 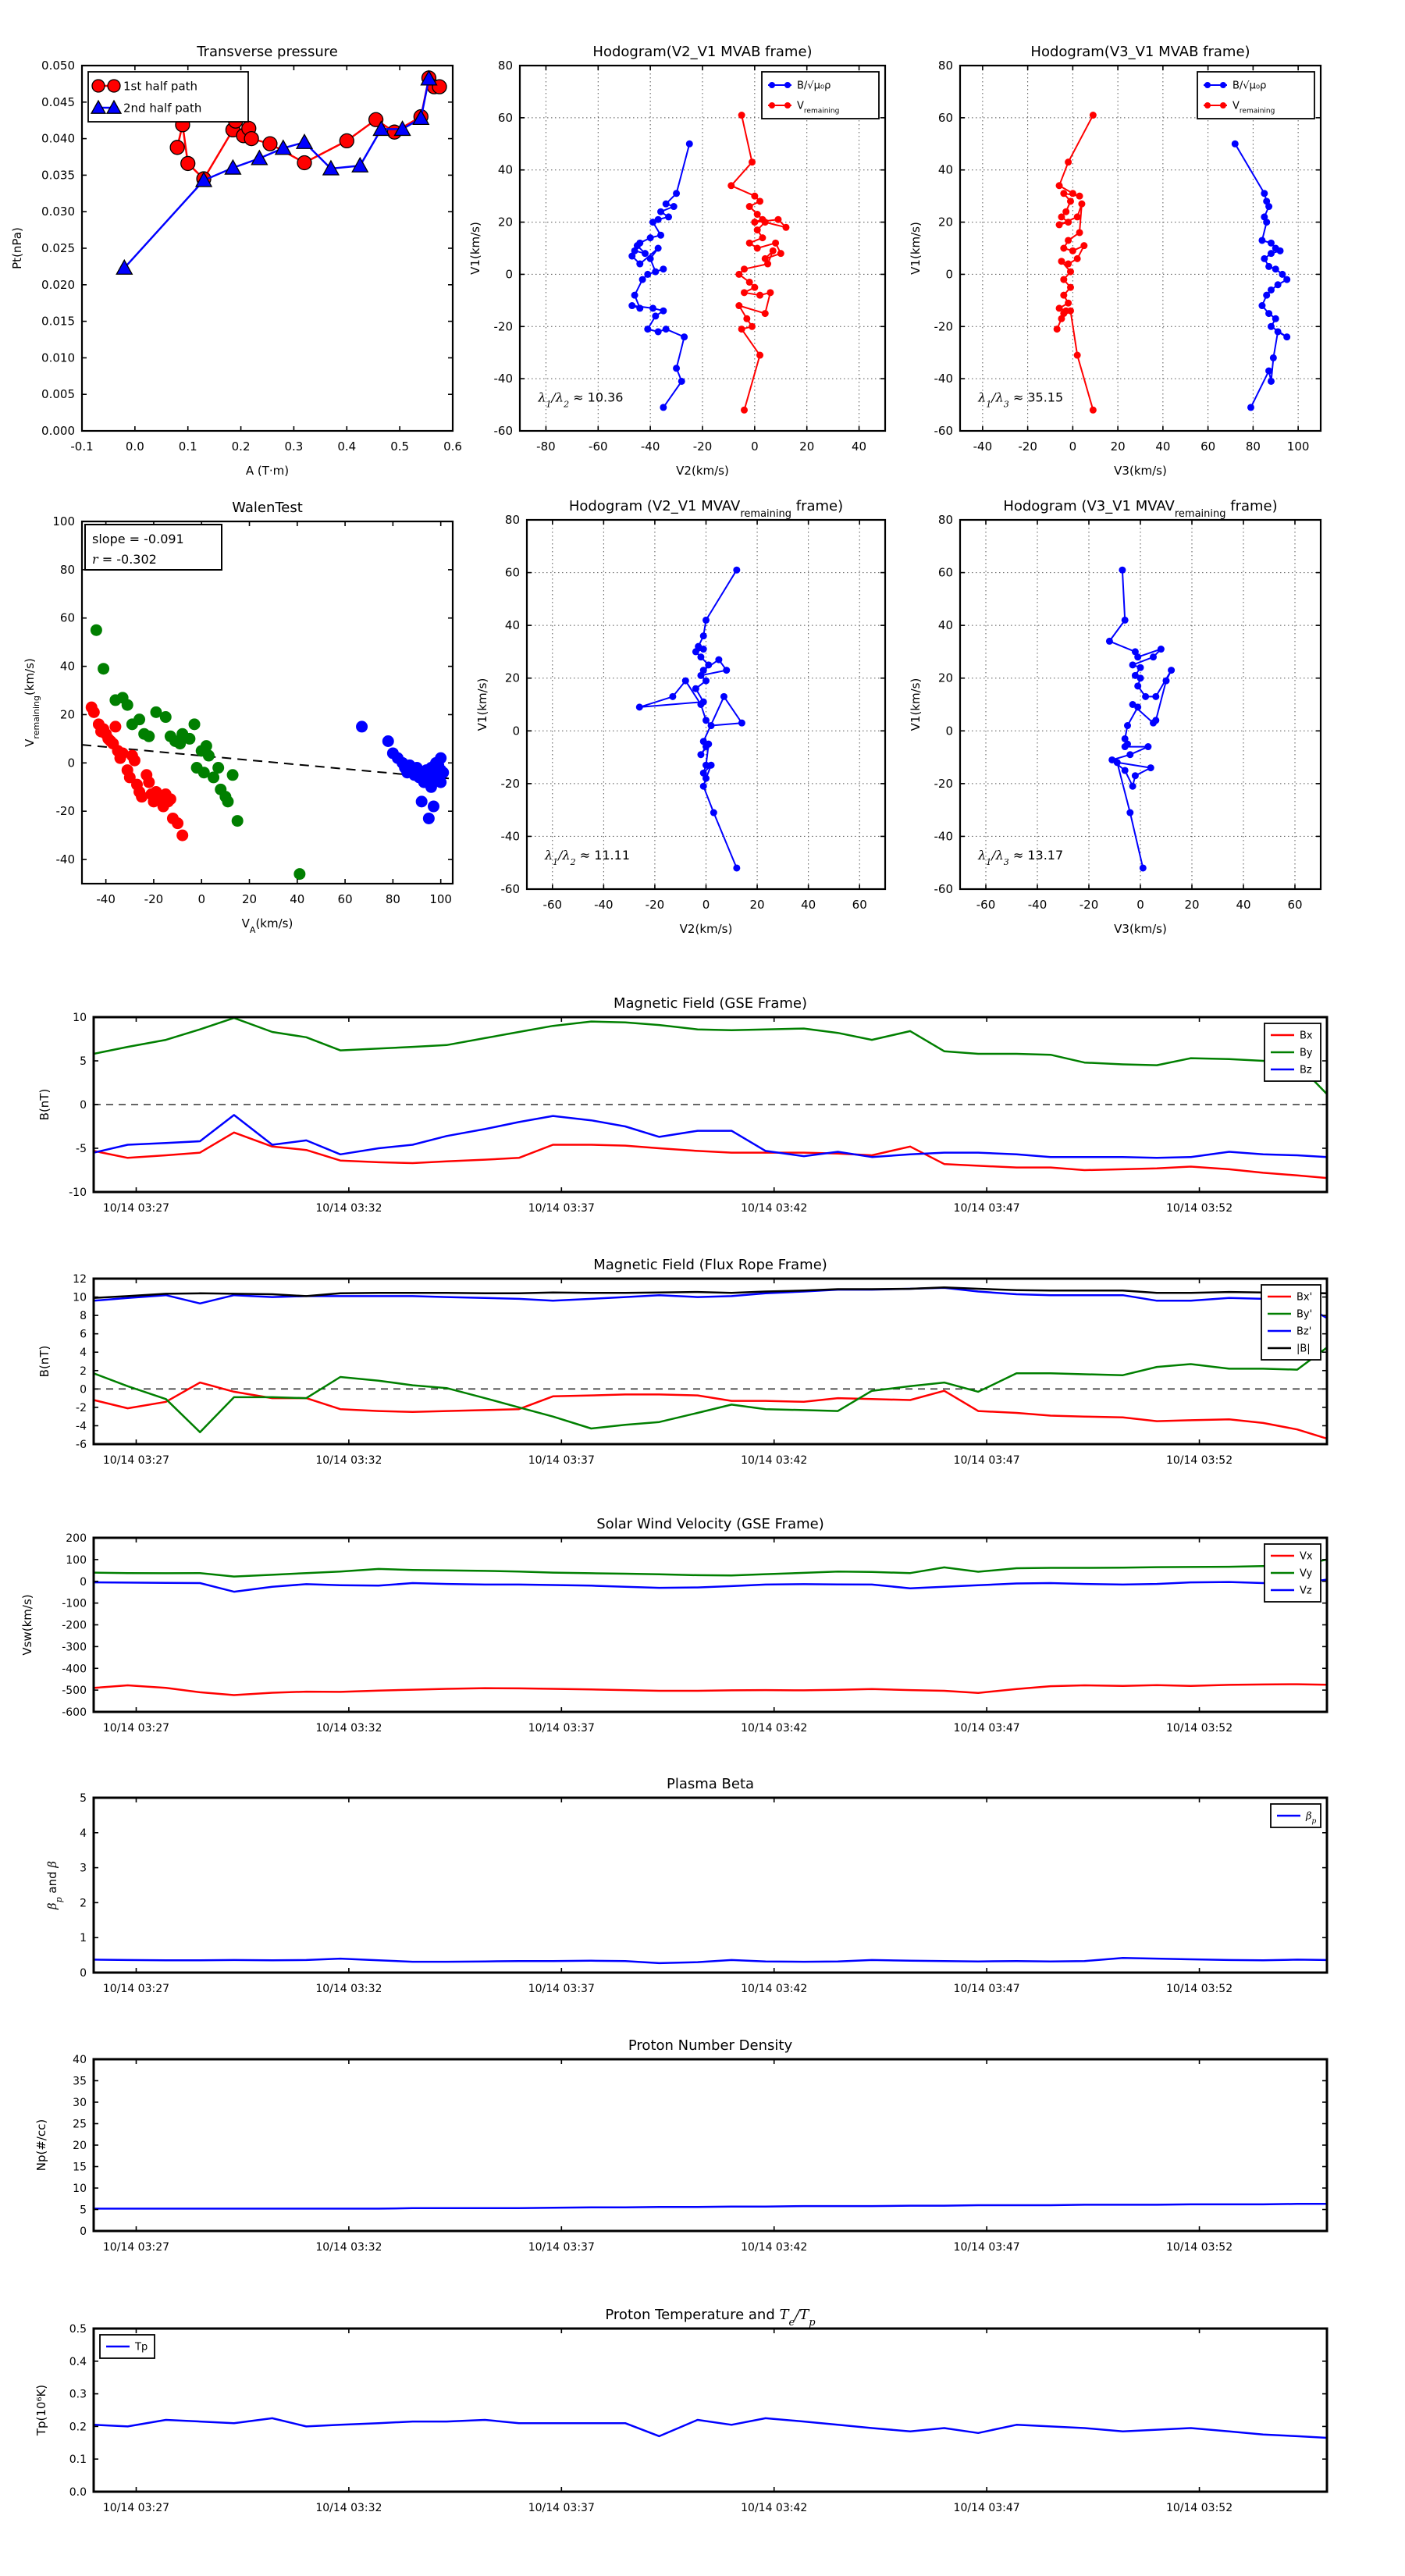 What do you see at coordinates (188, 446) in the screenshot?
I see `svg-text: 0.1` at bounding box center [188, 446].